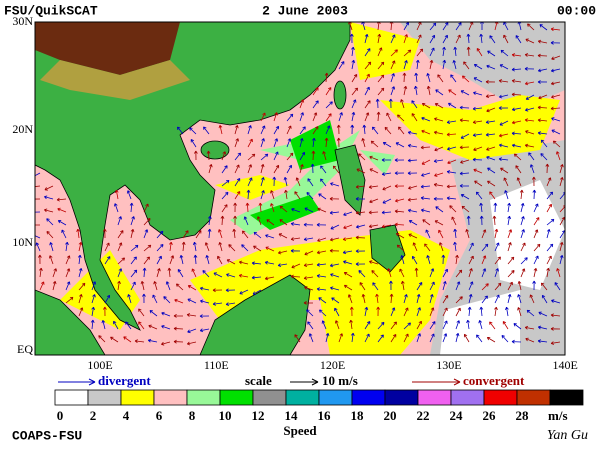 This screenshot has height=450, width=600. I want to click on header-left: FSU/QuikSCAT, so click(51, 10).